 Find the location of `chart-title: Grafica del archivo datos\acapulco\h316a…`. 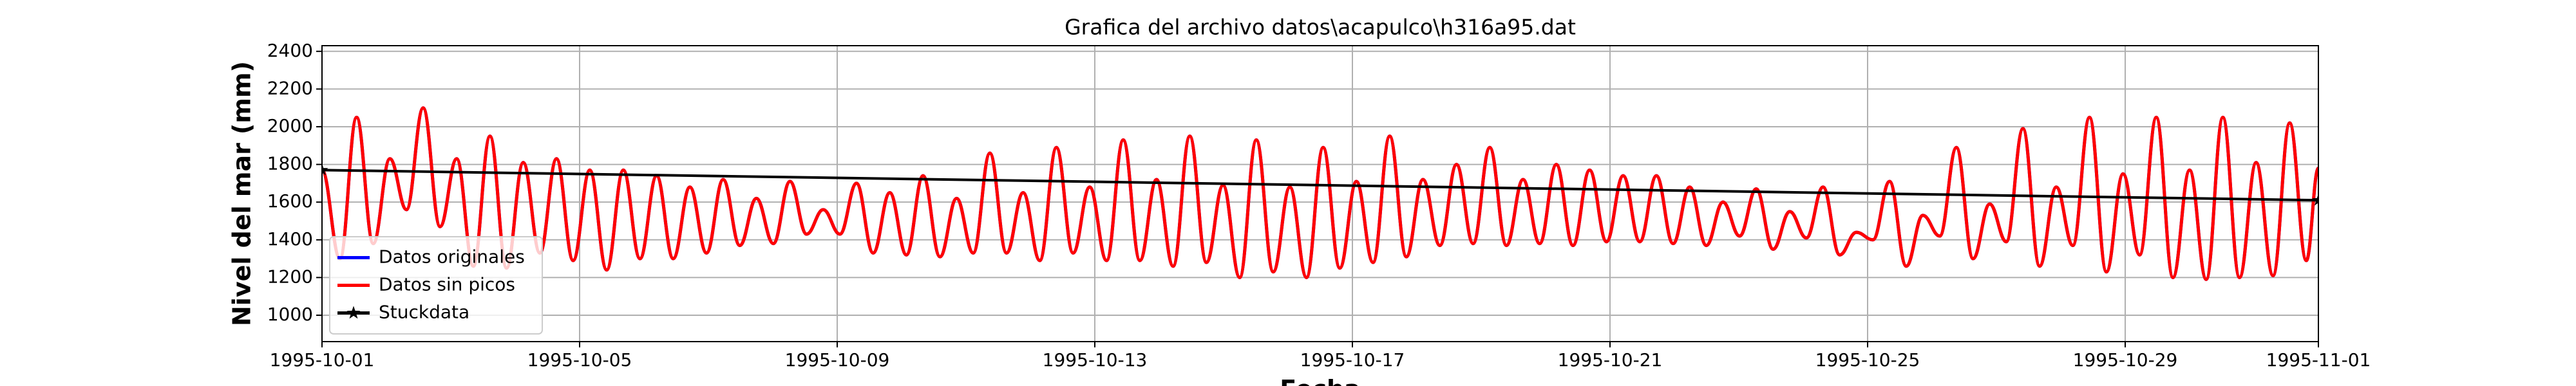

chart-title: Grafica del archivo datos\acapulco\h316a… is located at coordinates (1320, 27).